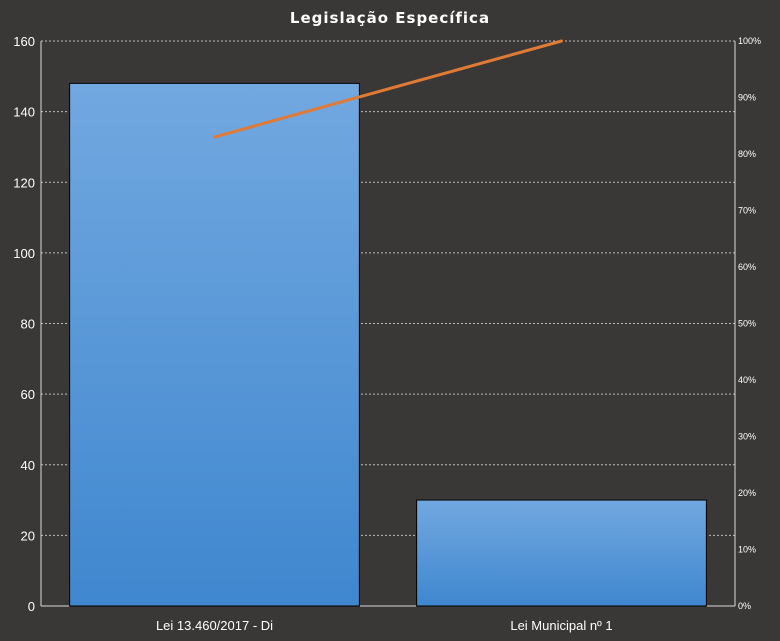  Describe the element at coordinates (28, 394) in the screenshot. I see `y-tick-label: 60` at that location.